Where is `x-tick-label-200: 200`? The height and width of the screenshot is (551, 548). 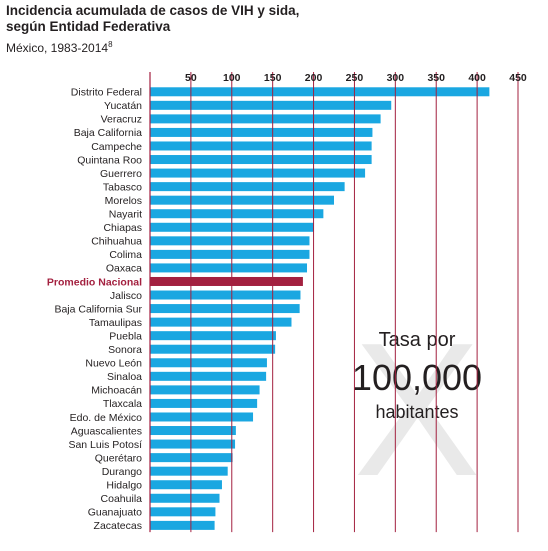 x-tick-label-200: 200 is located at coordinates (314, 78).